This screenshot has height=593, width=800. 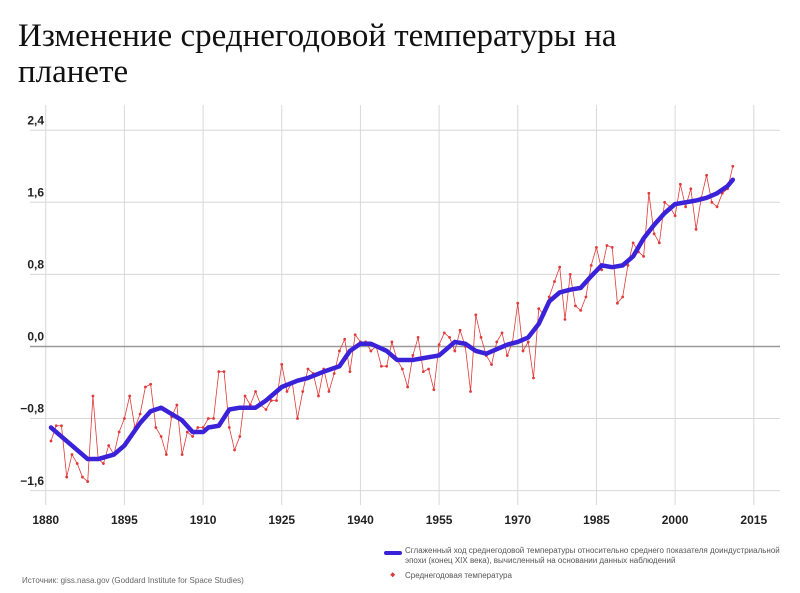 I want to click on x-tick-label: 1940, so click(x=360, y=520).